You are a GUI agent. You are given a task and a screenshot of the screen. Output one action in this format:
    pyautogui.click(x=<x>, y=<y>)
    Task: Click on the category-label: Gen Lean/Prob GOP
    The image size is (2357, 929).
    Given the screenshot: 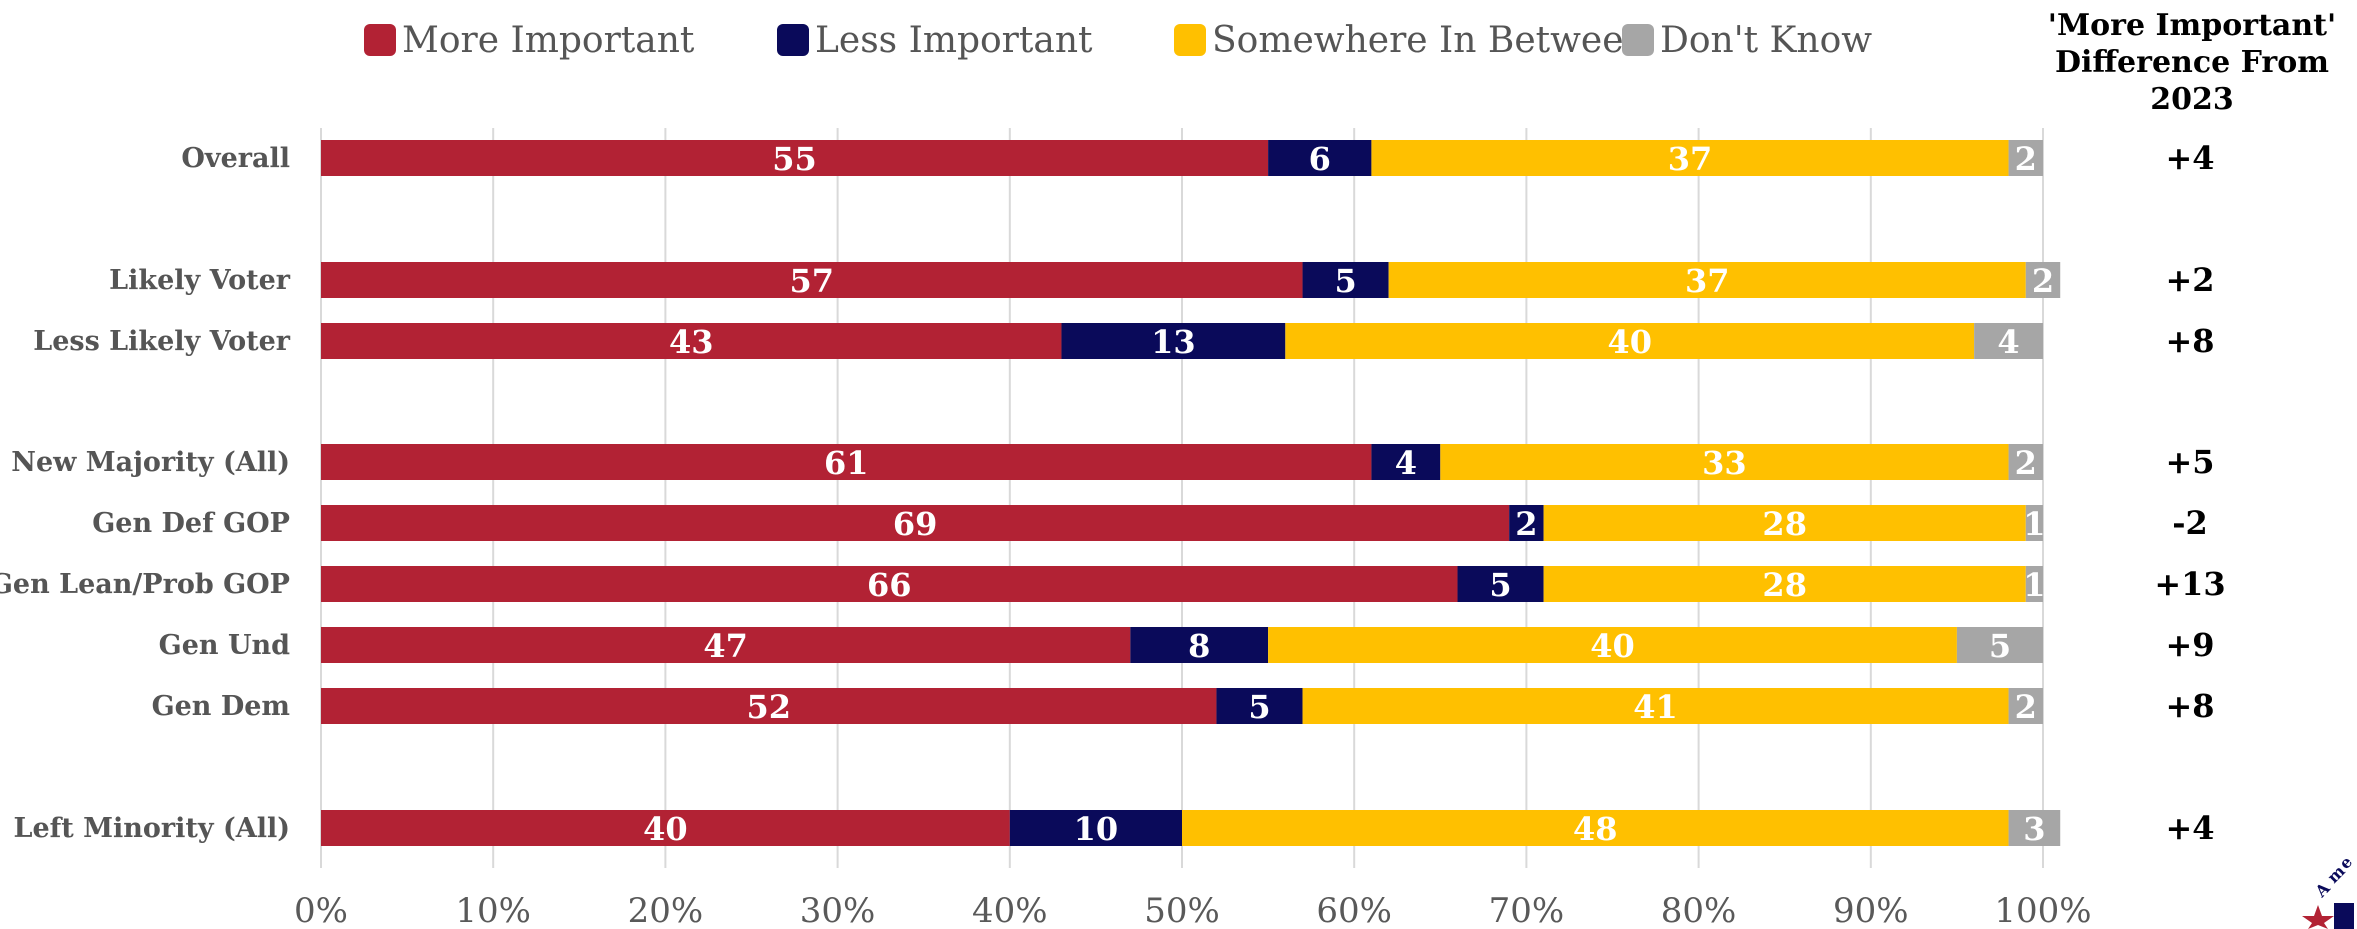 What is the action you would take?
    pyautogui.click(x=145, y=584)
    